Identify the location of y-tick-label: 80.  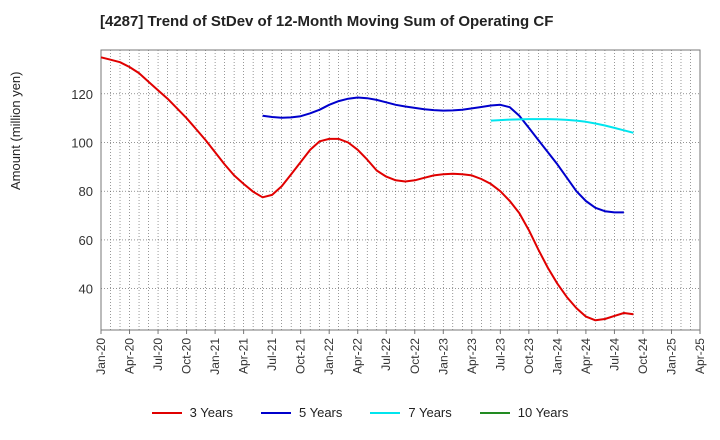
(86, 191).